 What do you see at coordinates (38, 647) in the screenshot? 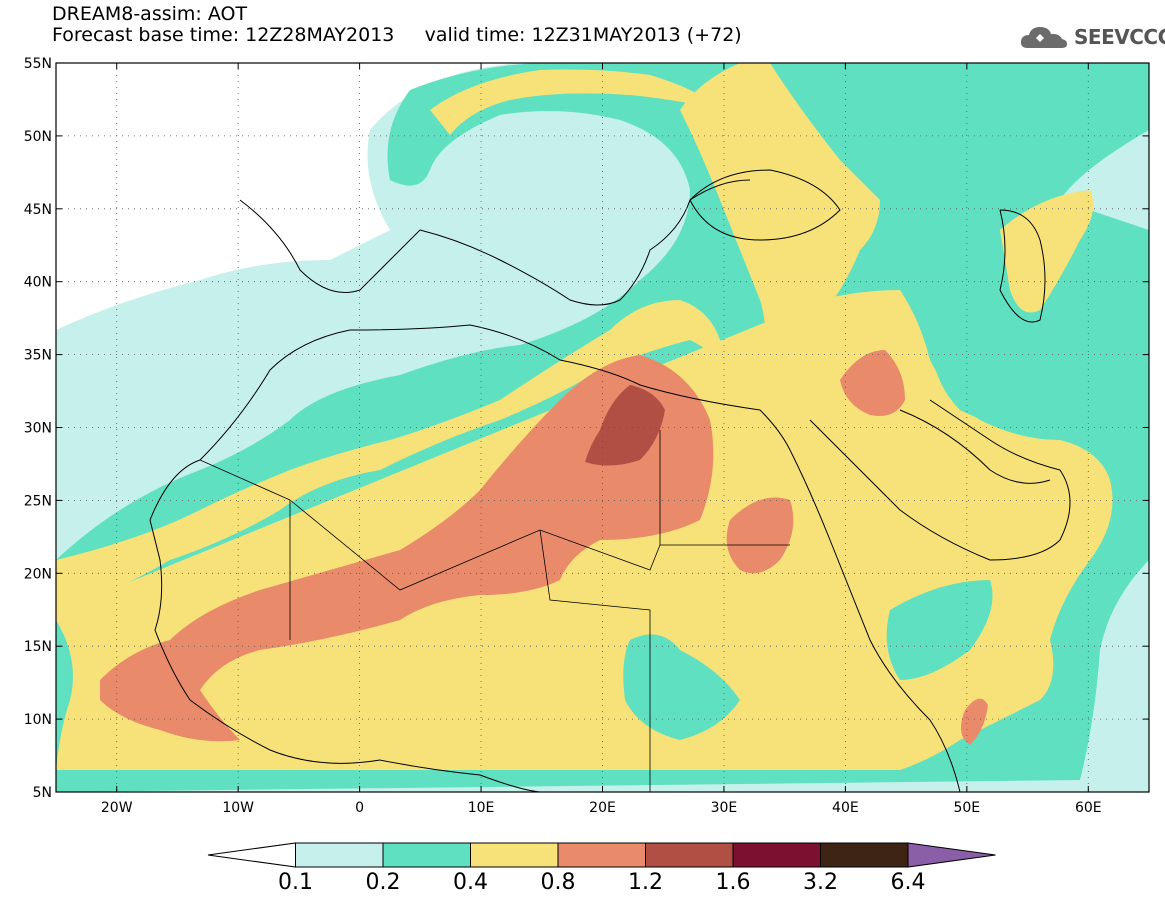
I see `lat-label: 15N` at bounding box center [38, 647].